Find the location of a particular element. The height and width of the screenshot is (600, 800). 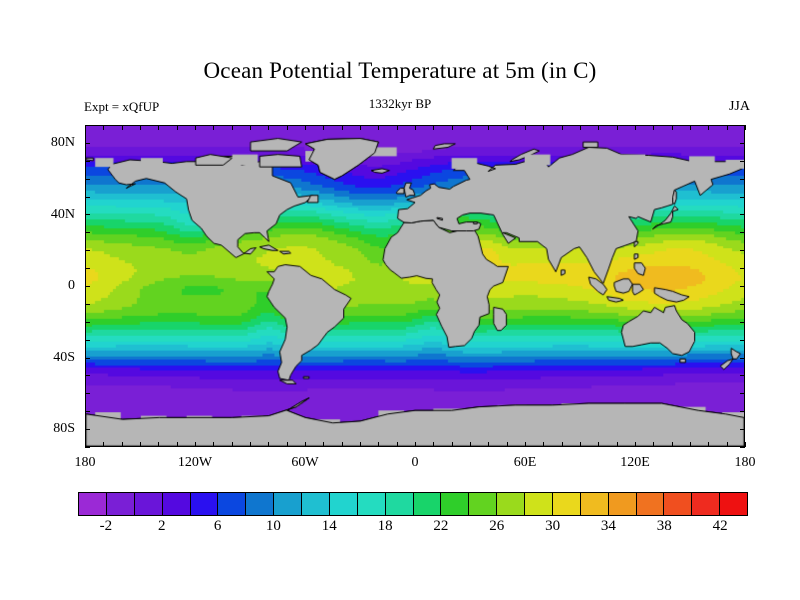

x-axis-tick-label: 60E is located at coordinates (525, 462).